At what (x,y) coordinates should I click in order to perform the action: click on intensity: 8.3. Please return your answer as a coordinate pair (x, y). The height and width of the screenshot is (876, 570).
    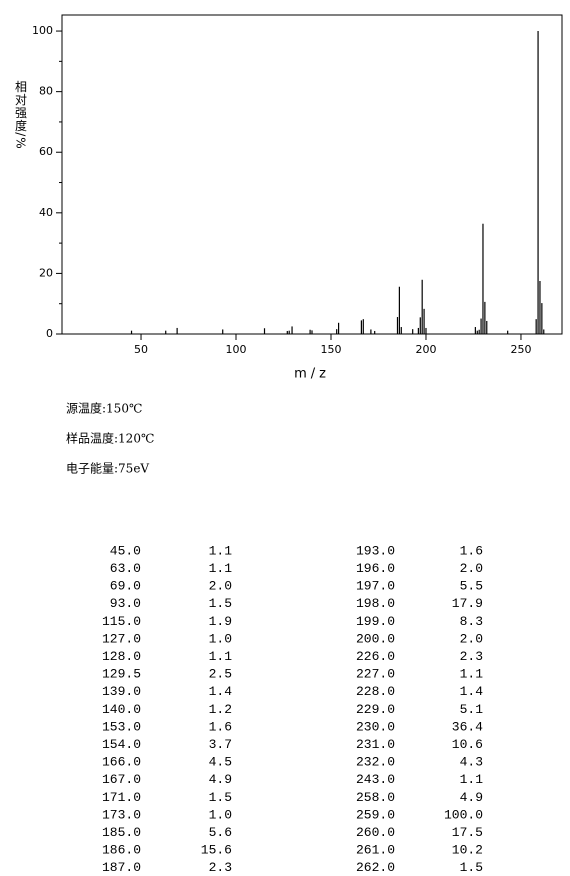
    Looking at the image, I should click on (471, 621).